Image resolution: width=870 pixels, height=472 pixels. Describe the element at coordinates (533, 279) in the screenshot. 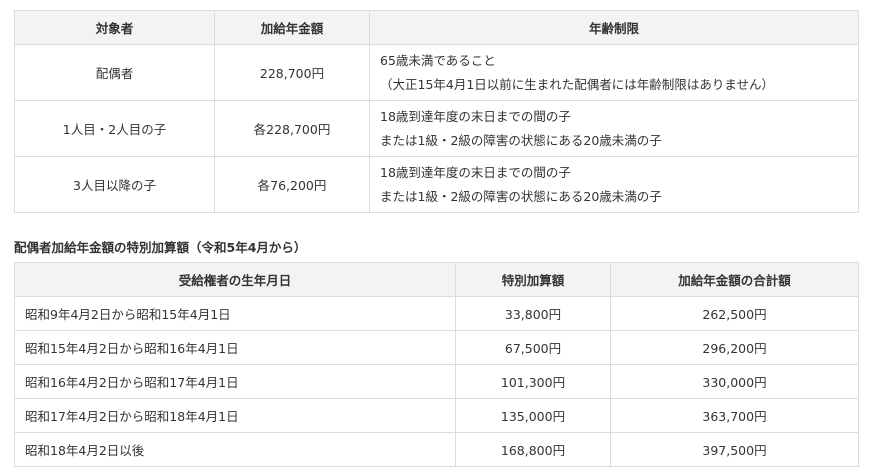

I see `header-special-amount: 特別加算額` at that location.